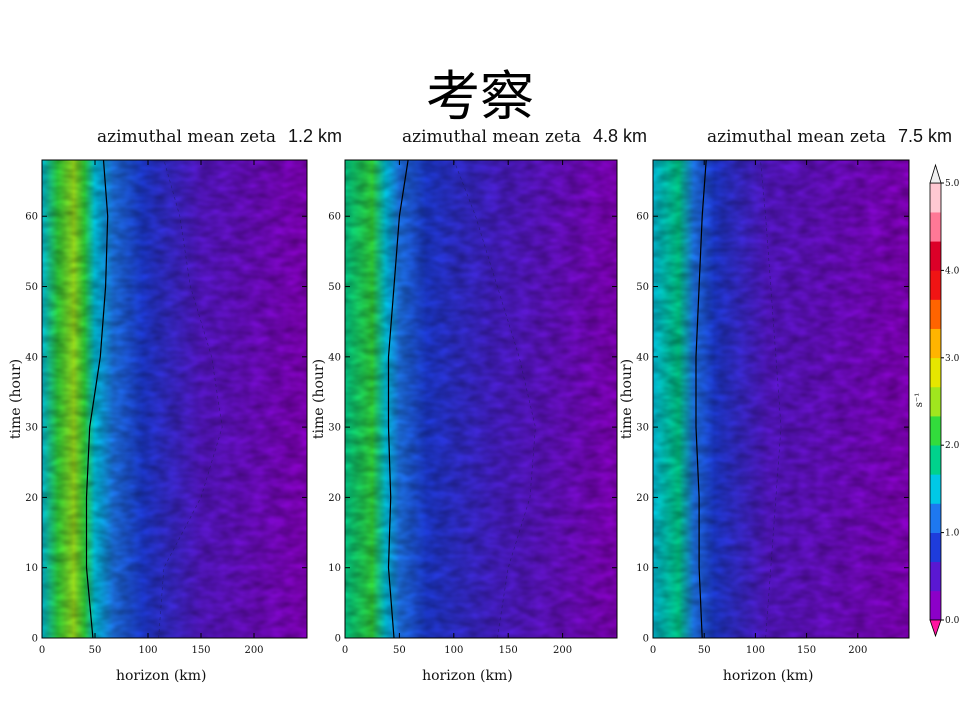 This screenshot has width=960, height=720. What do you see at coordinates (797, 137) in the screenshot?
I see `panel-title-3-text: azimuthal mean zeta` at bounding box center [797, 137].